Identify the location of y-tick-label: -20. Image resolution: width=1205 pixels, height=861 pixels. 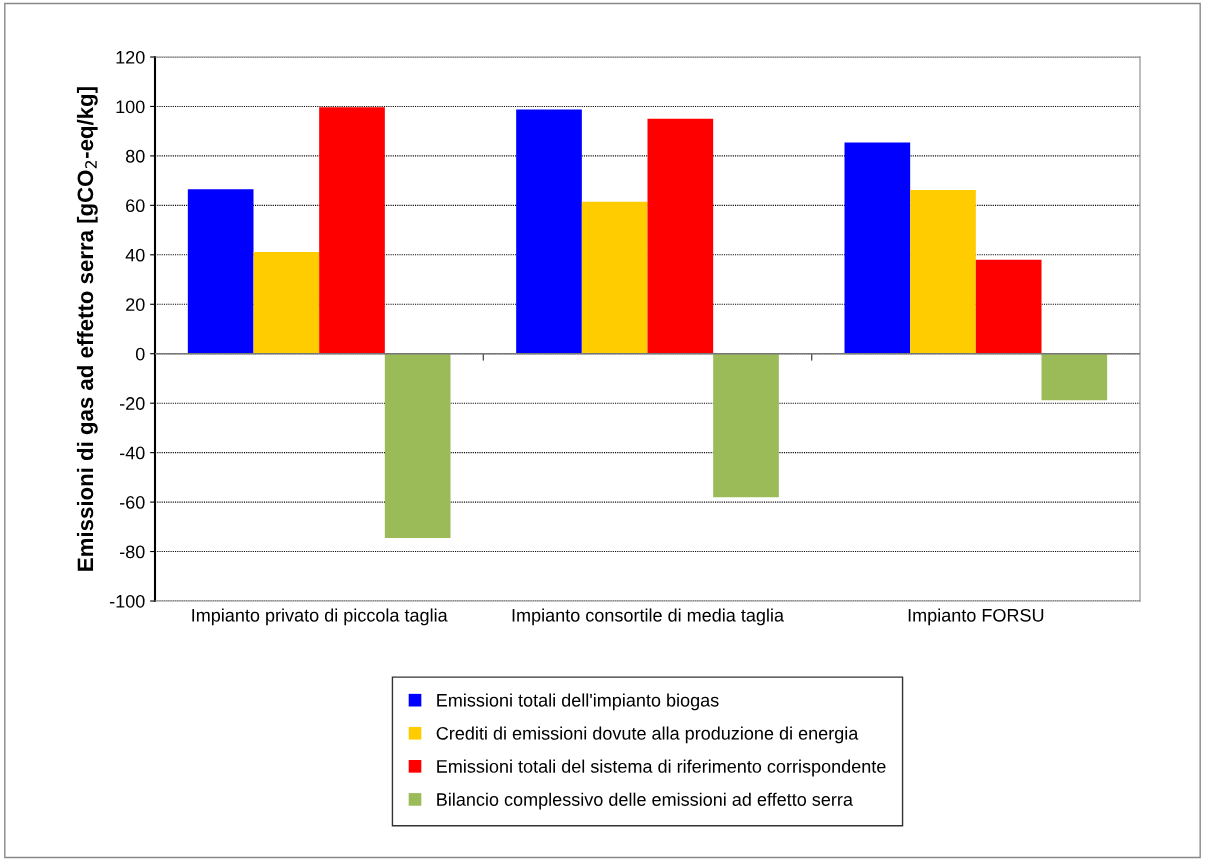
(132, 403).